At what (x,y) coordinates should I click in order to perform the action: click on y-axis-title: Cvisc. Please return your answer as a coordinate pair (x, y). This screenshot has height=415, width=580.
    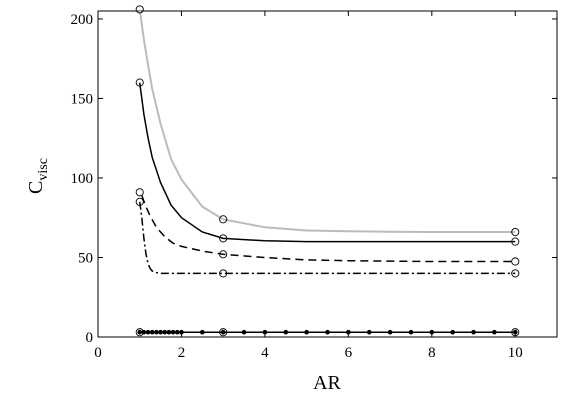
    Looking at the image, I should click on (38, 176).